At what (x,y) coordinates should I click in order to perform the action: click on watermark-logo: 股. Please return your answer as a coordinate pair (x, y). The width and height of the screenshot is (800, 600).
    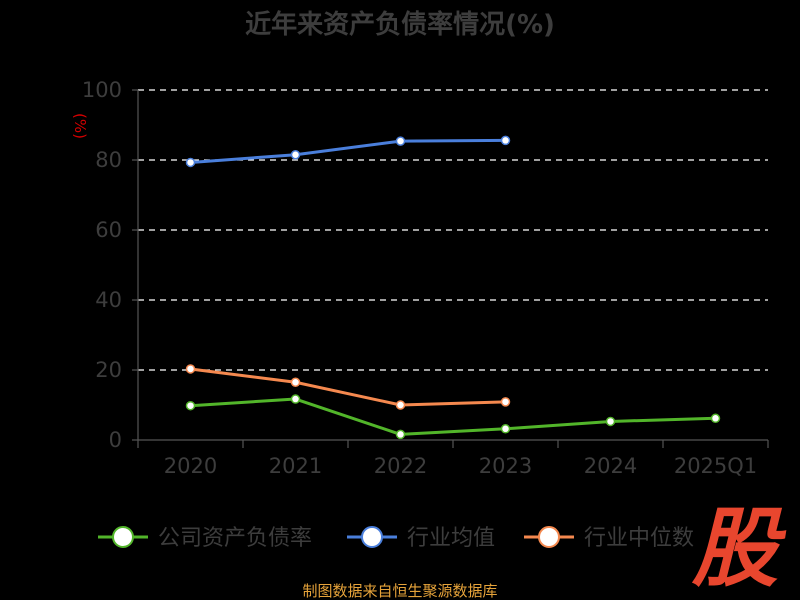
    Looking at the image, I should click on (739, 549).